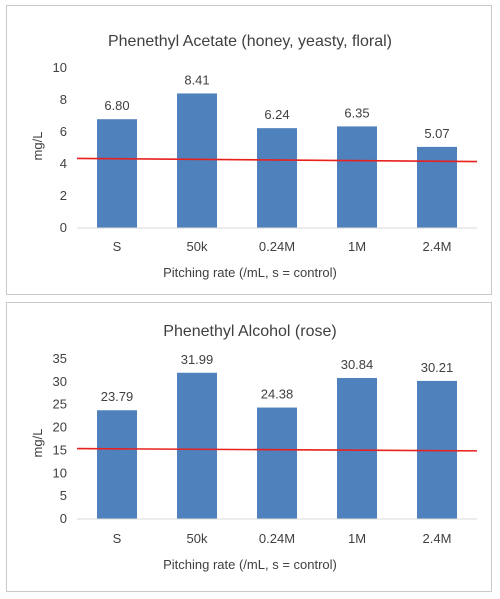  Describe the element at coordinates (60, 404) in the screenshot. I see `y-tick-label: 25` at that location.